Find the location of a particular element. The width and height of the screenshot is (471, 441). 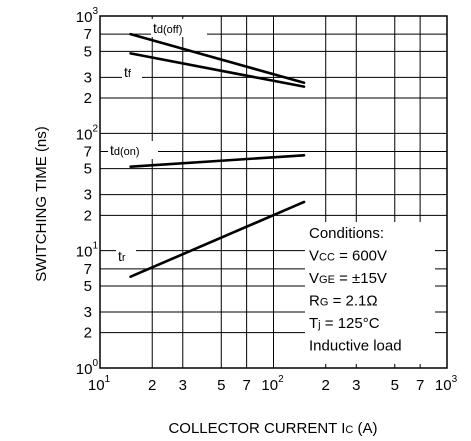

x-axis-label: COLLECTOR CURRENT IC (A) is located at coordinates (272, 428).